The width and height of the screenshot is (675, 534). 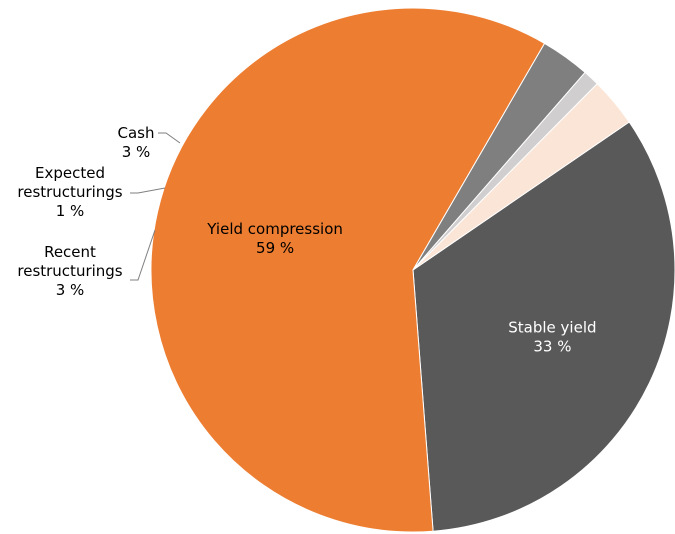 I want to click on slice-label-recent-restructurings: Recent restructurings 3 %, so click(x=69, y=271).